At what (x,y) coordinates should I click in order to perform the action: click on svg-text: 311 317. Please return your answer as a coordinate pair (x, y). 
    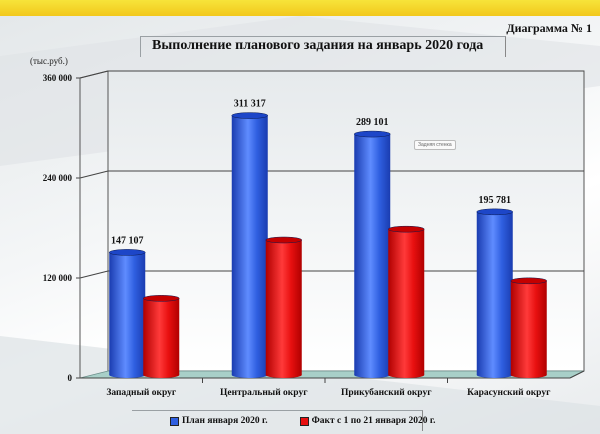
    Looking at the image, I should click on (250, 104).